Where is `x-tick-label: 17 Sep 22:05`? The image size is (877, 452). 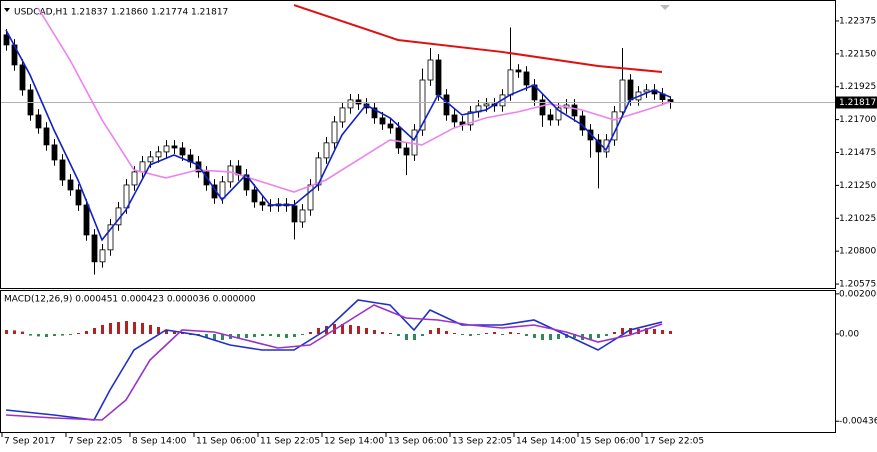 x-tick-label: 17 Sep 22:05 is located at coordinates (674, 442).